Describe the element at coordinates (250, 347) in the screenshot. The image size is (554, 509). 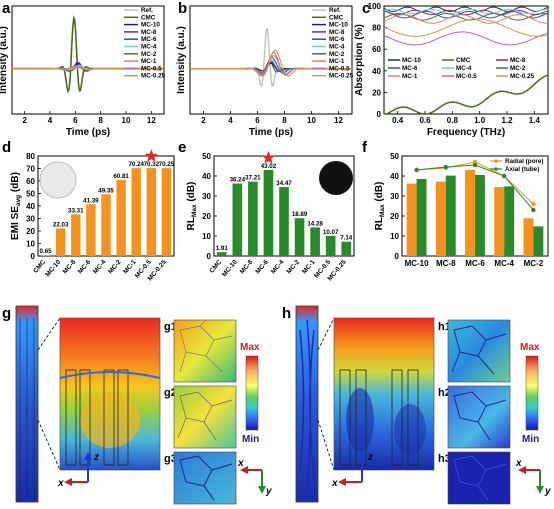
I see `g-colorbar-max: Max` at that location.